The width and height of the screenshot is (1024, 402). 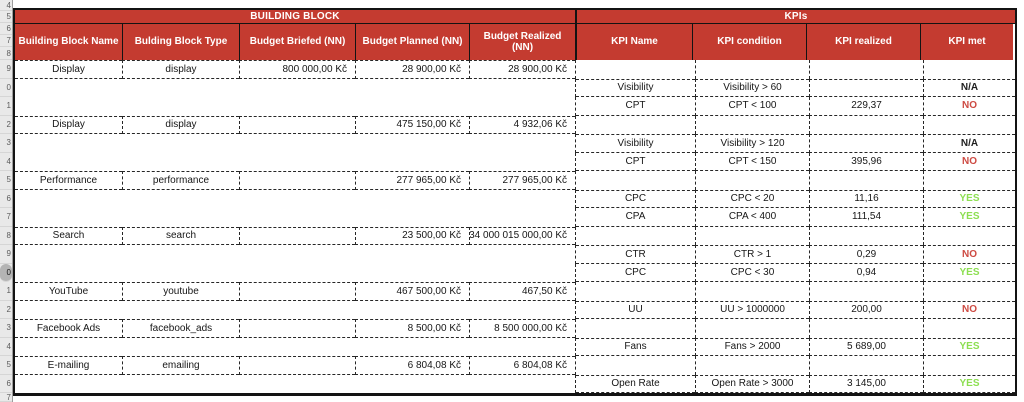 I want to click on kpi-realized-cell: 229,37, so click(x=866, y=106).